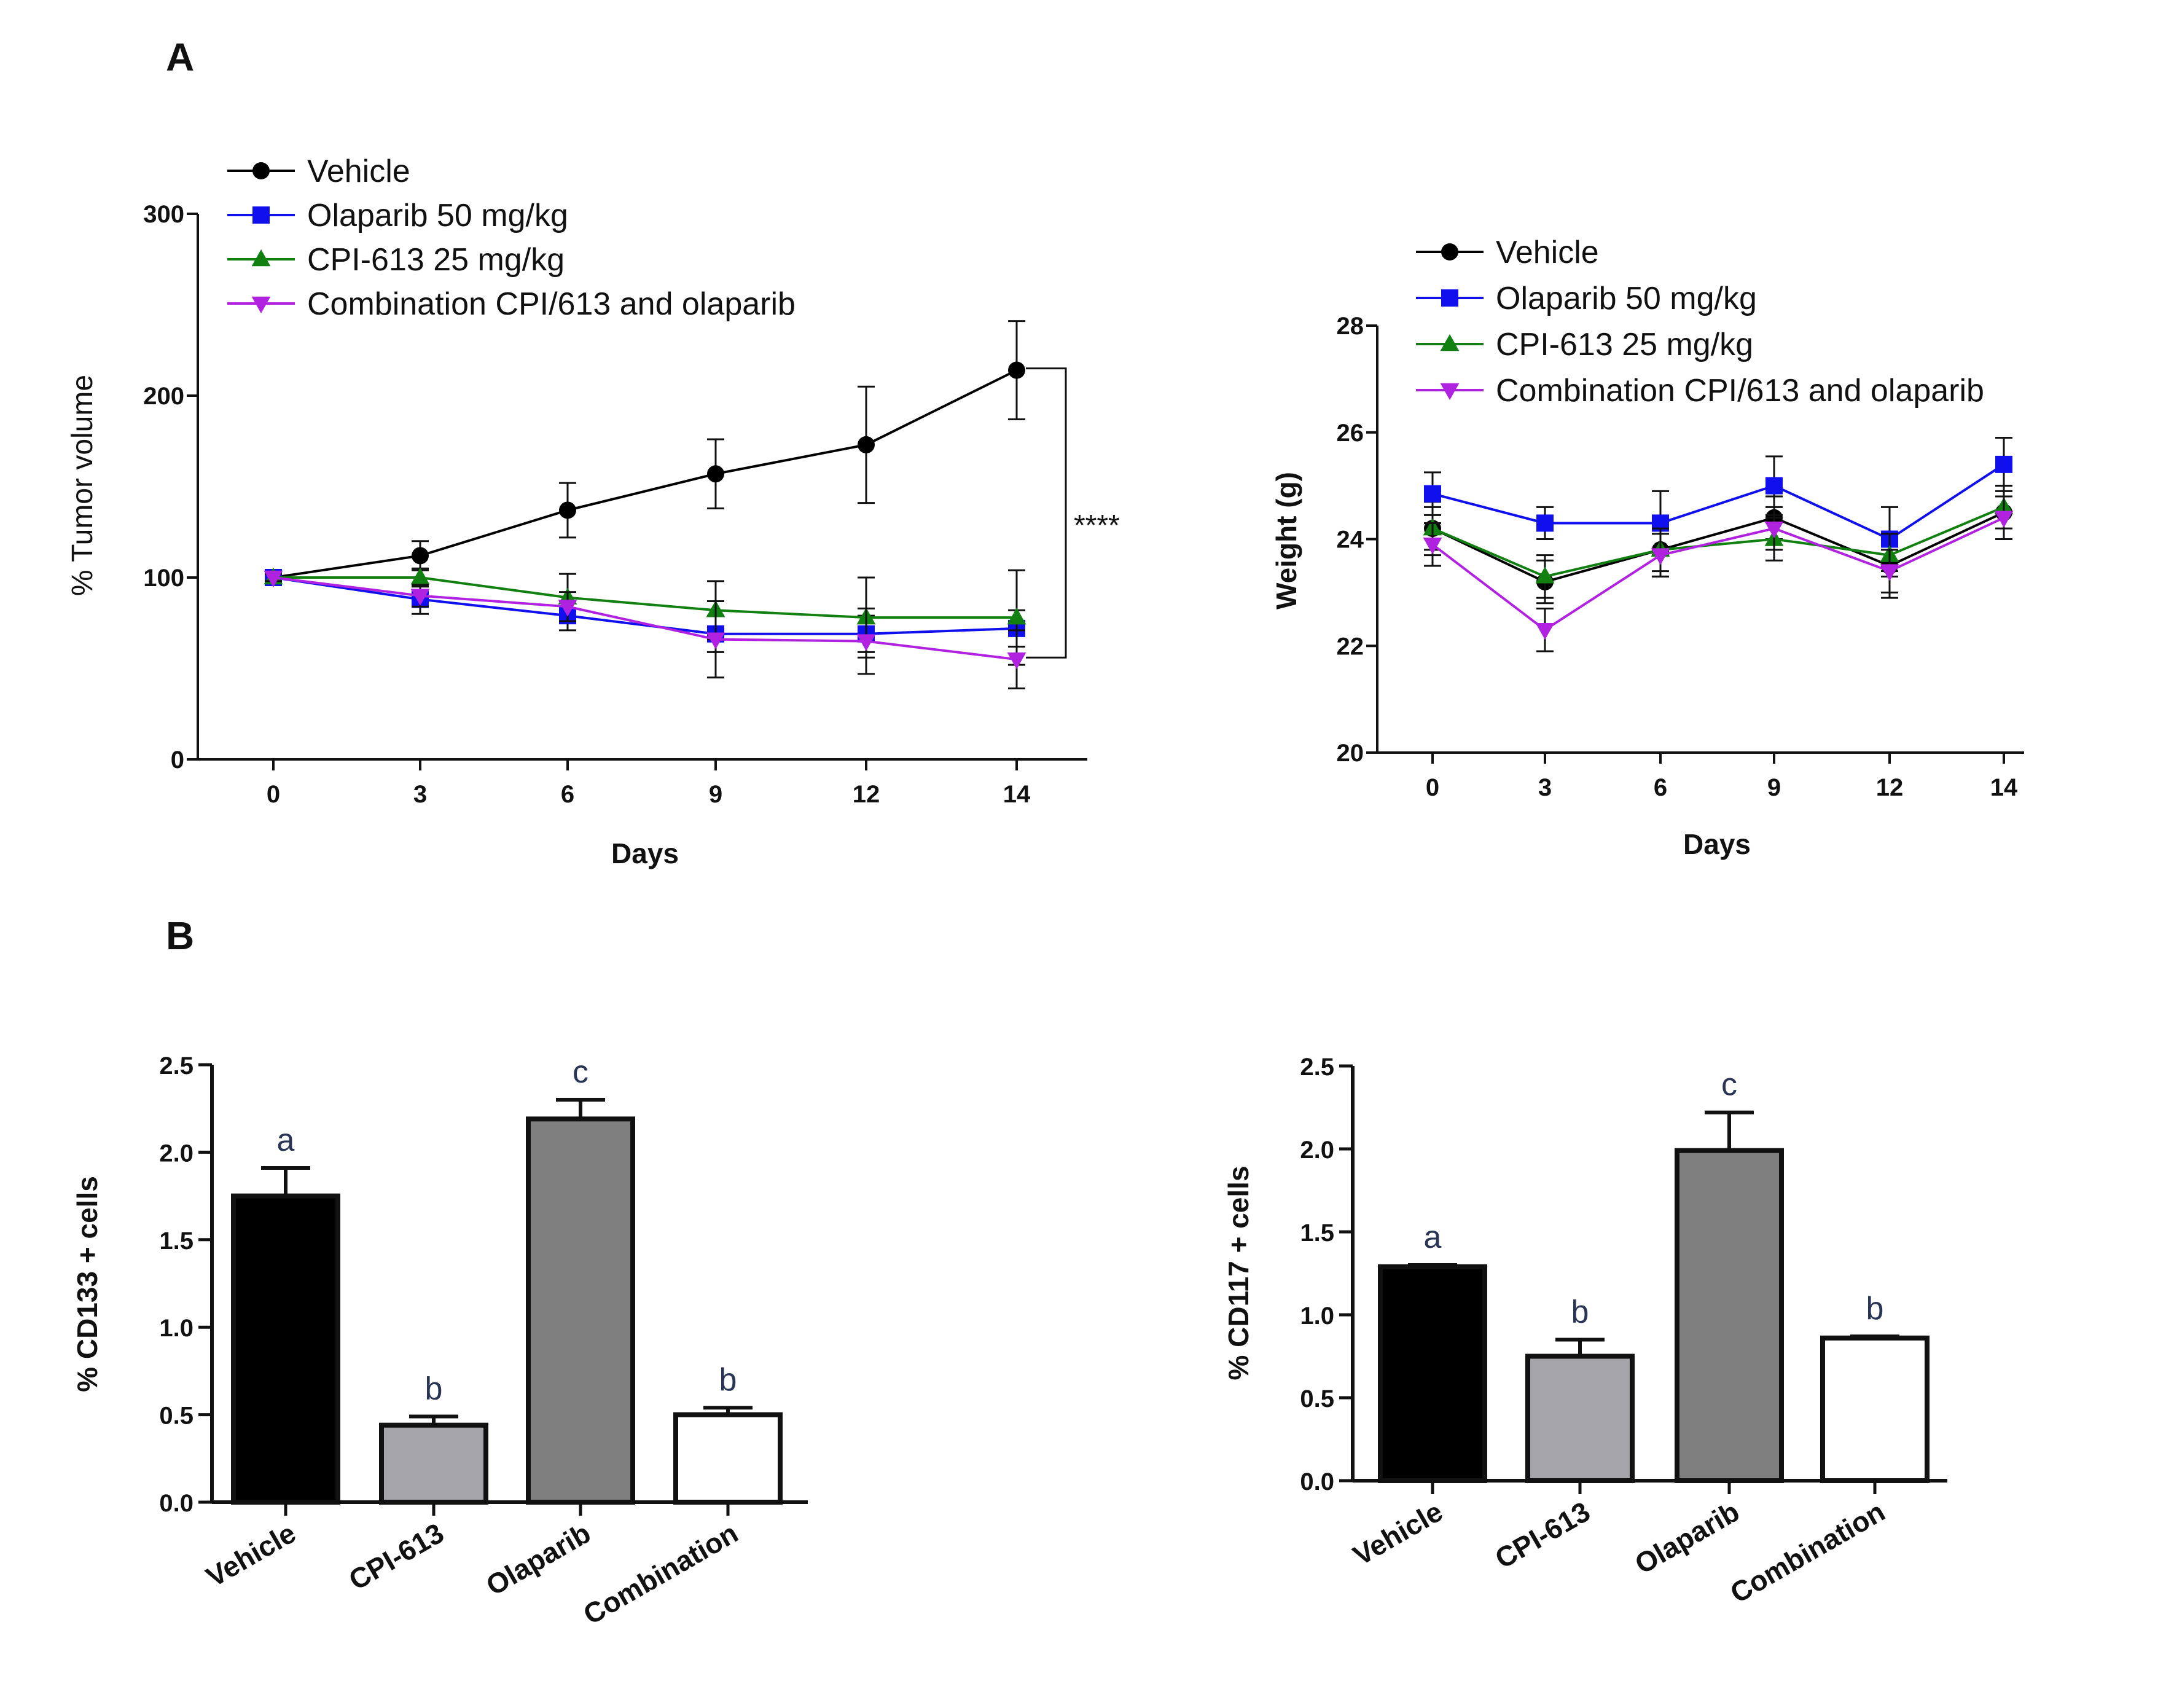 Image resolution: width=2174 pixels, height=1708 pixels. I want to click on weight-y-tick-label: 28, so click(1350, 327).